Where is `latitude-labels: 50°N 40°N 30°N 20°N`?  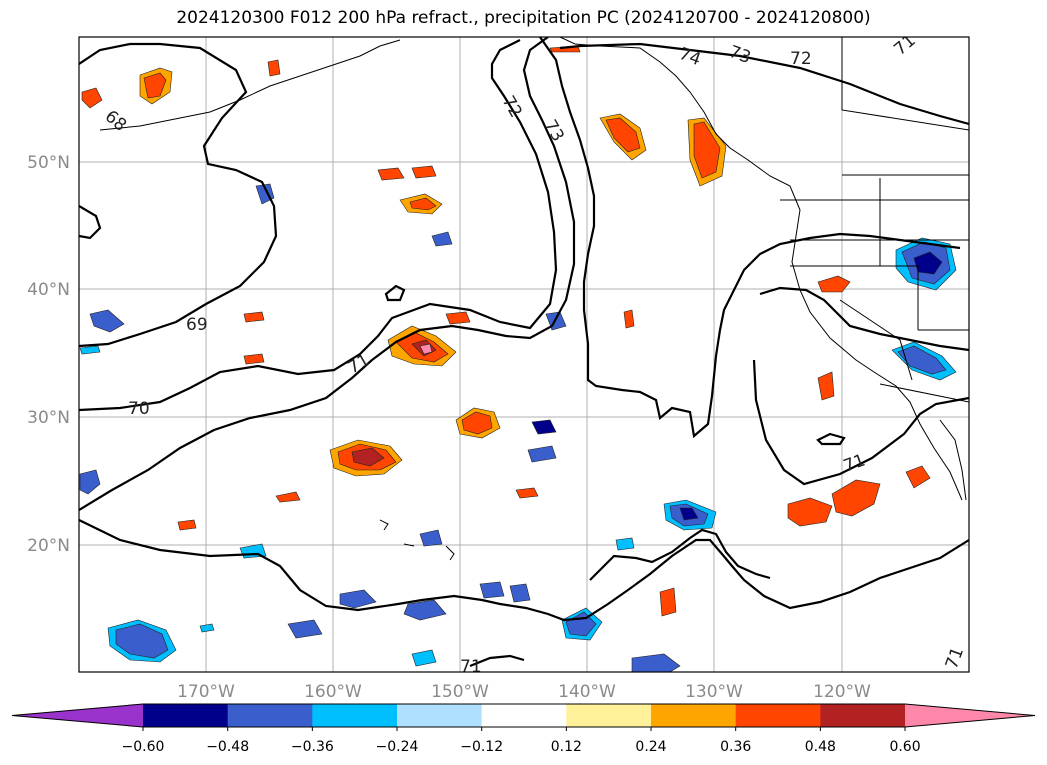
latitude-labels: 50°N 40°N 30°N 20°N is located at coordinates (48, 354).